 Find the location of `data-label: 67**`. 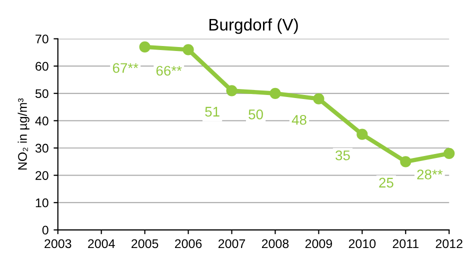

data-label: 67** is located at coordinates (125, 68).